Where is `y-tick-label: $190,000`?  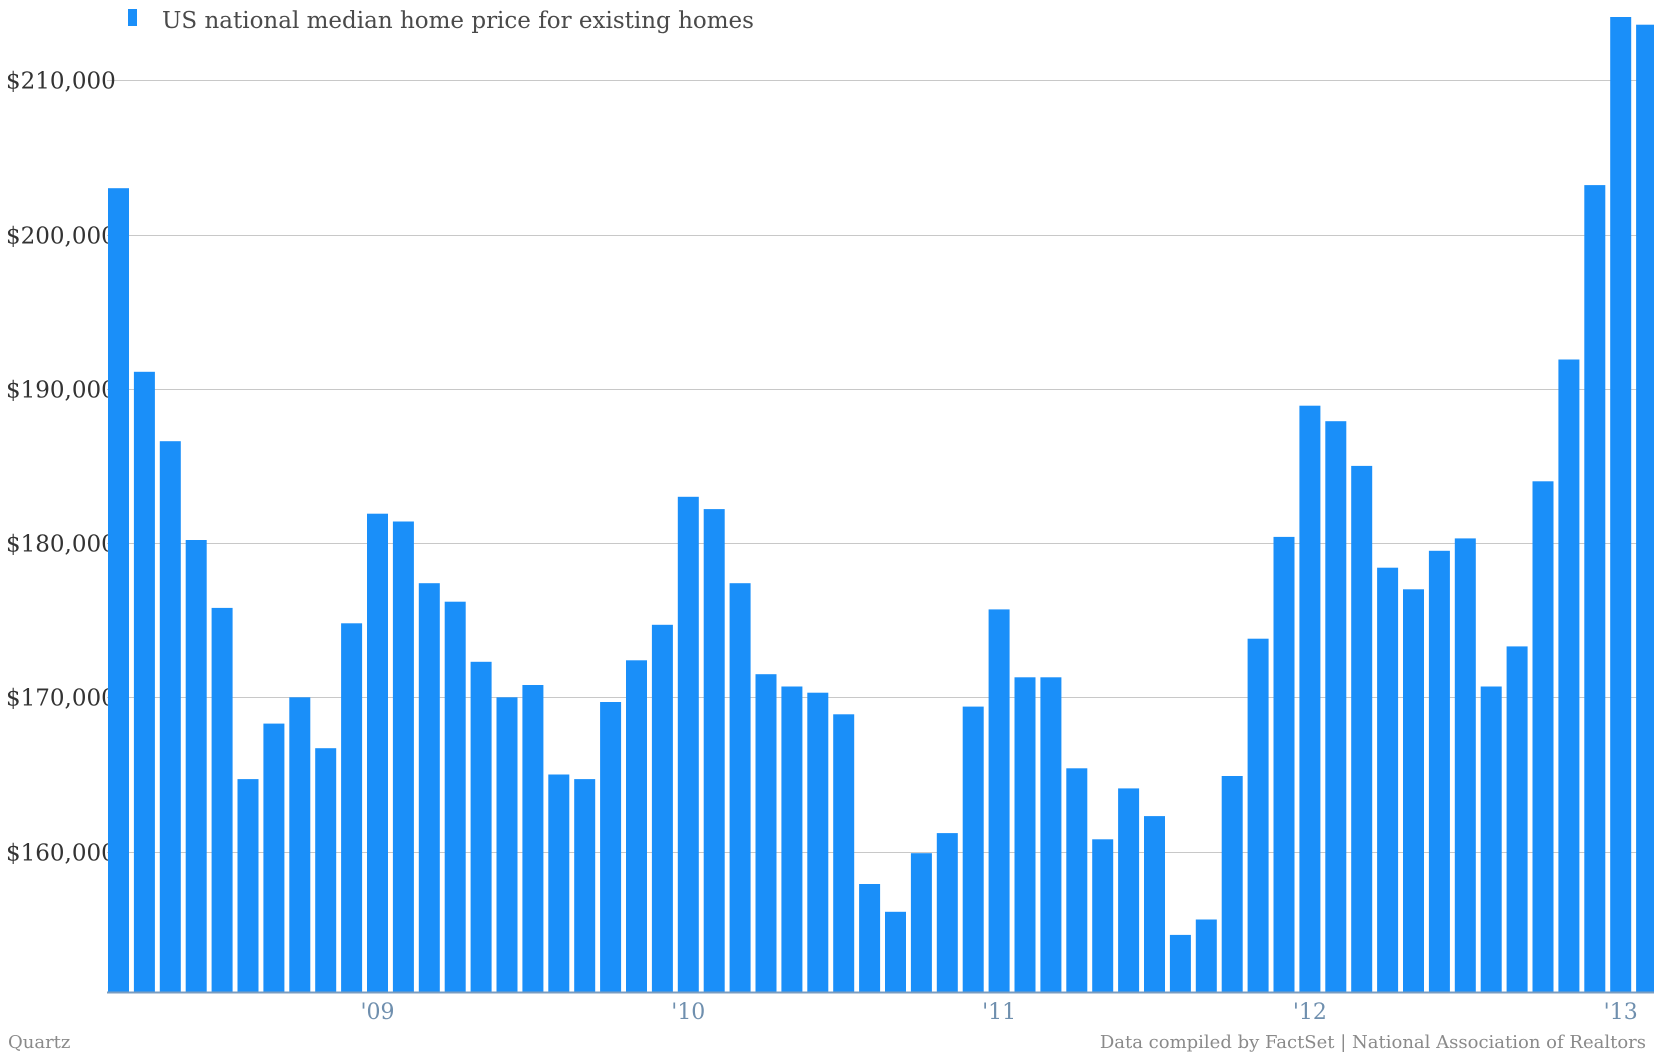
y-tick-label: $190,000 is located at coordinates (61, 391).